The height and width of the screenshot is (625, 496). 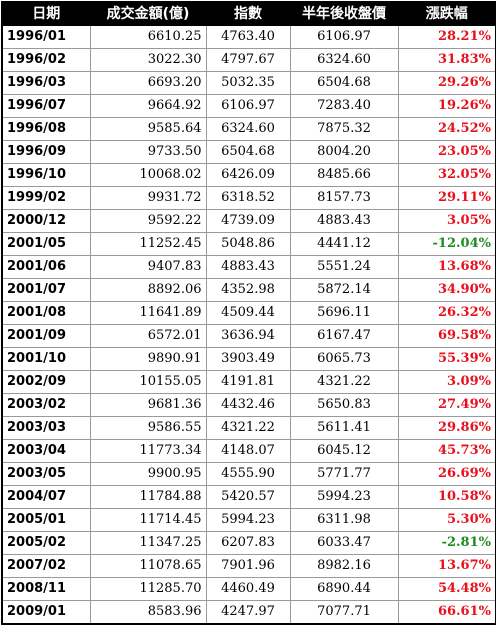 What do you see at coordinates (148, 589) in the screenshot?
I see `cell-amount: 11285.70` at bounding box center [148, 589].